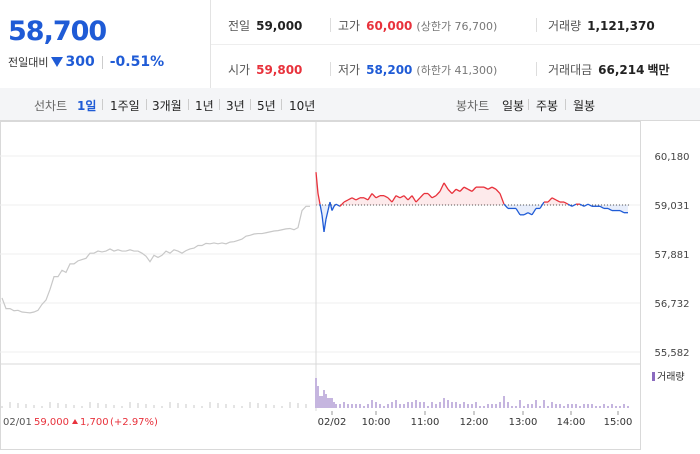  Describe the element at coordinates (425, 422) in the screenshot. I see `x-tick-label: 11:00` at that location.